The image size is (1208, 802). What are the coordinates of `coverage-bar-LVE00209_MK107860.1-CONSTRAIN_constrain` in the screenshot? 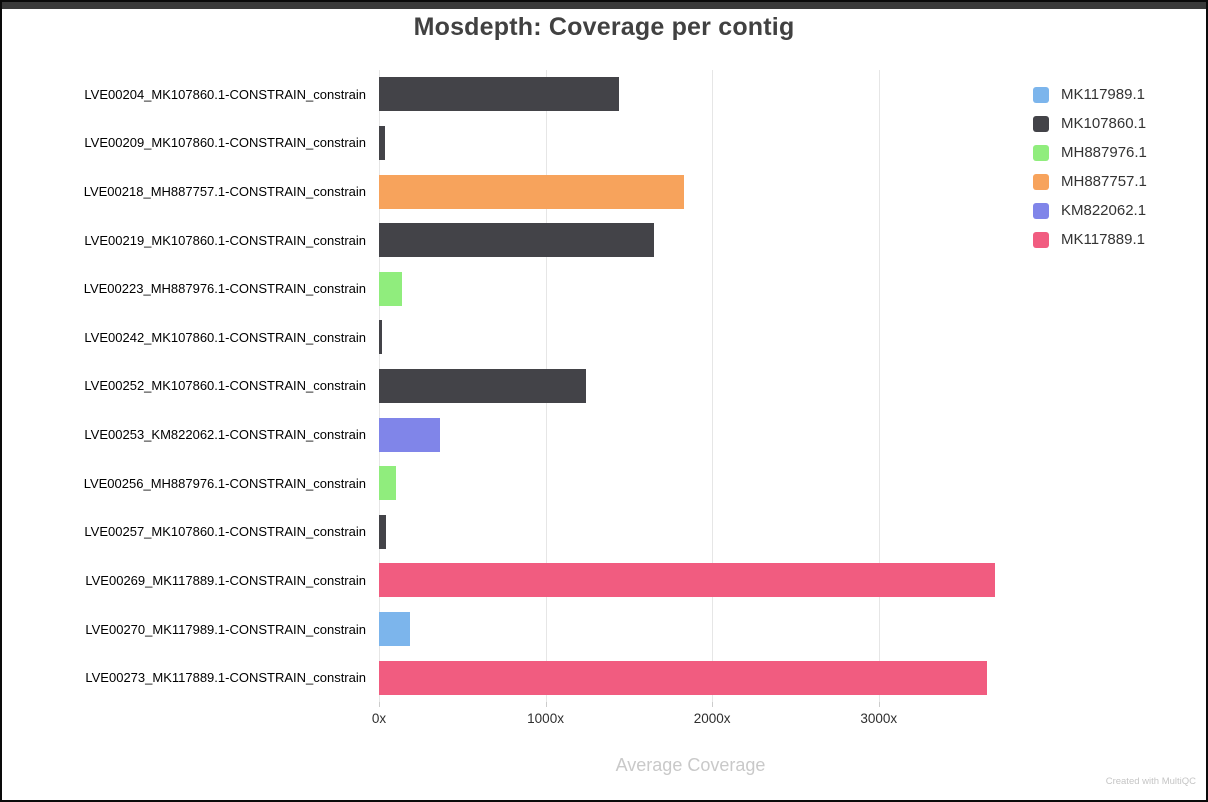 It's located at (382, 142).